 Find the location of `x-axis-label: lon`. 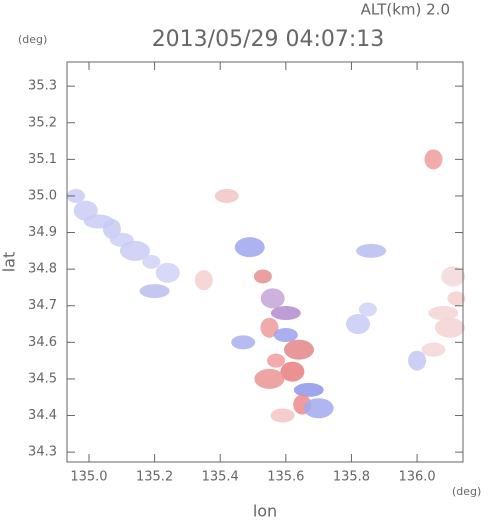

x-axis-label: lon is located at coordinates (265, 511).